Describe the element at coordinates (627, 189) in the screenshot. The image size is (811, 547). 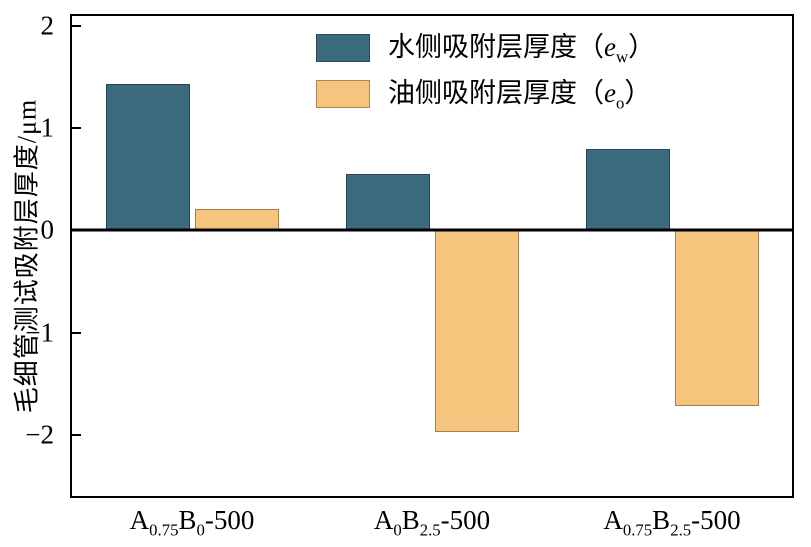
I see `bar-series0-cat2` at that location.